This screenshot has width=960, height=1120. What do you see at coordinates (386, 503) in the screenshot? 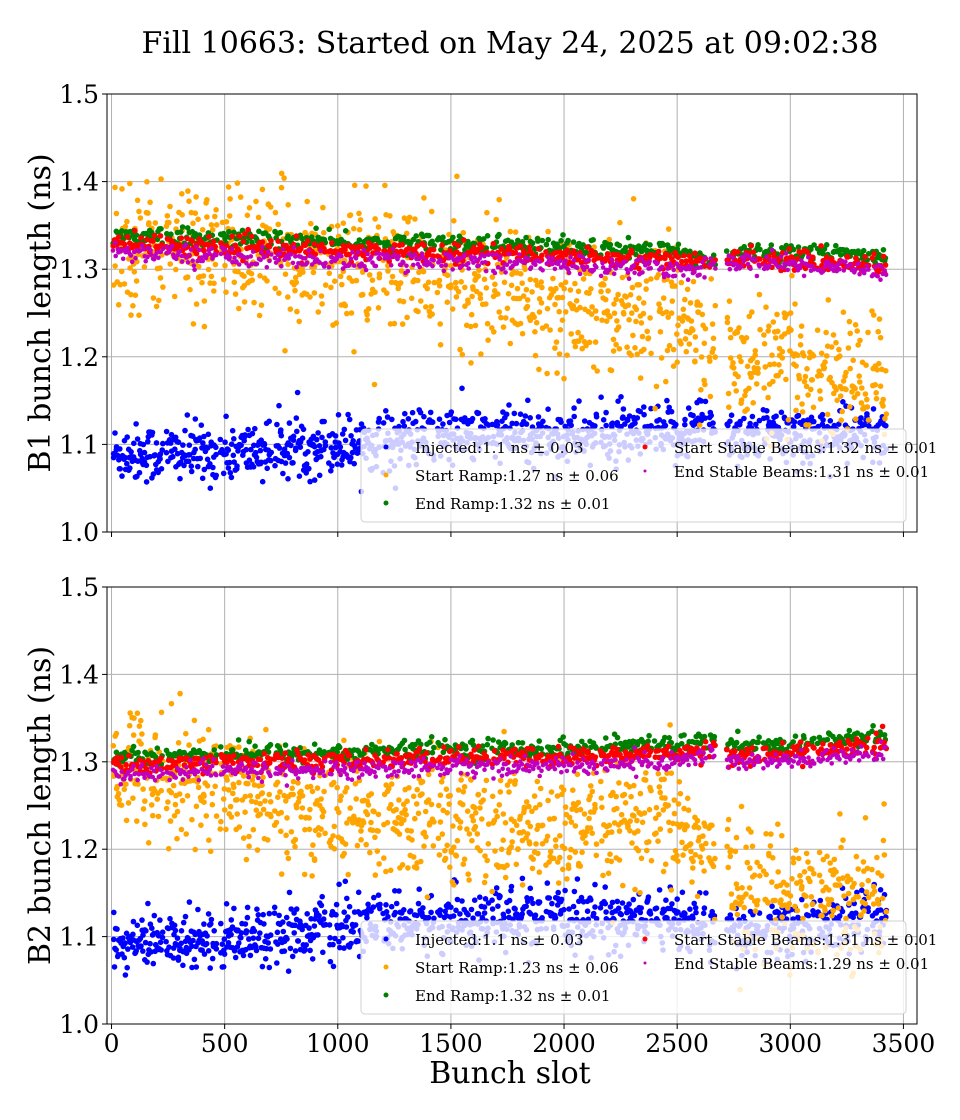
I see `legend-marker` at bounding box center [386, 503].